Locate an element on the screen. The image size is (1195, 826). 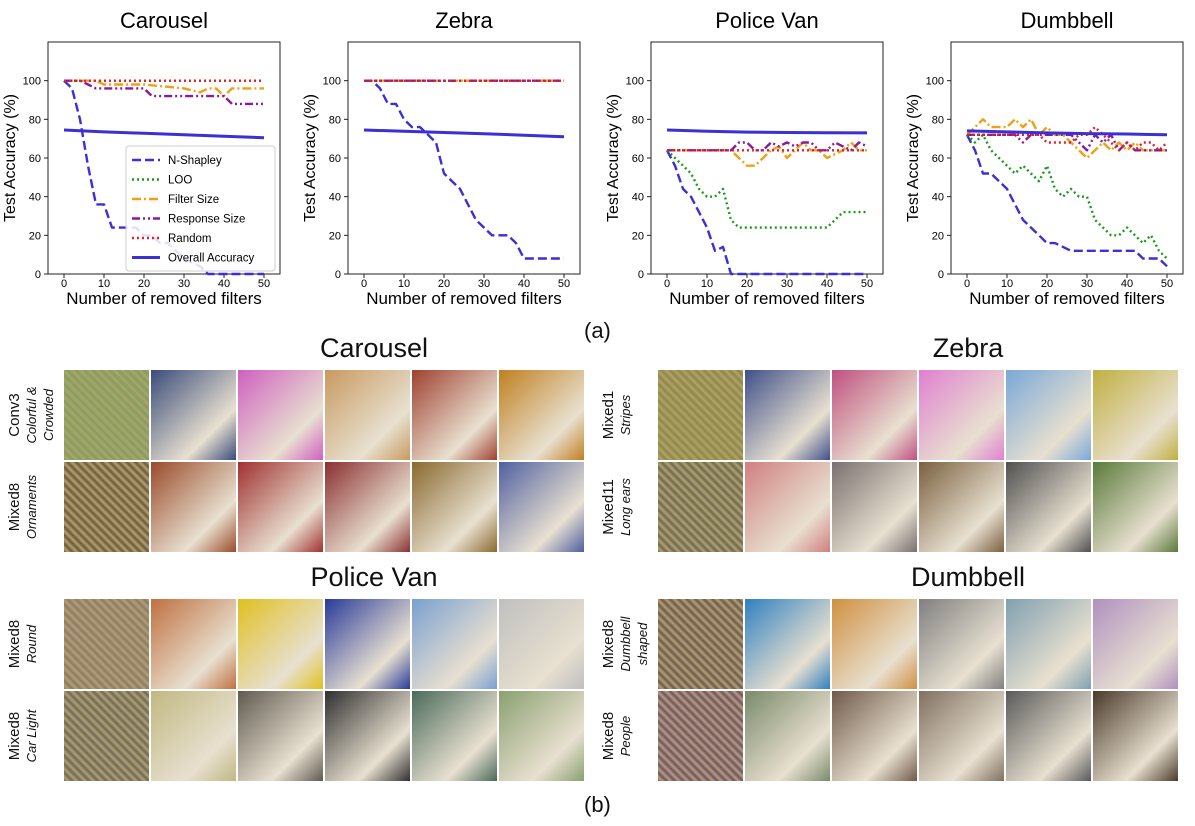
y-tick-label: 60 is located at coordinates (938, 159).